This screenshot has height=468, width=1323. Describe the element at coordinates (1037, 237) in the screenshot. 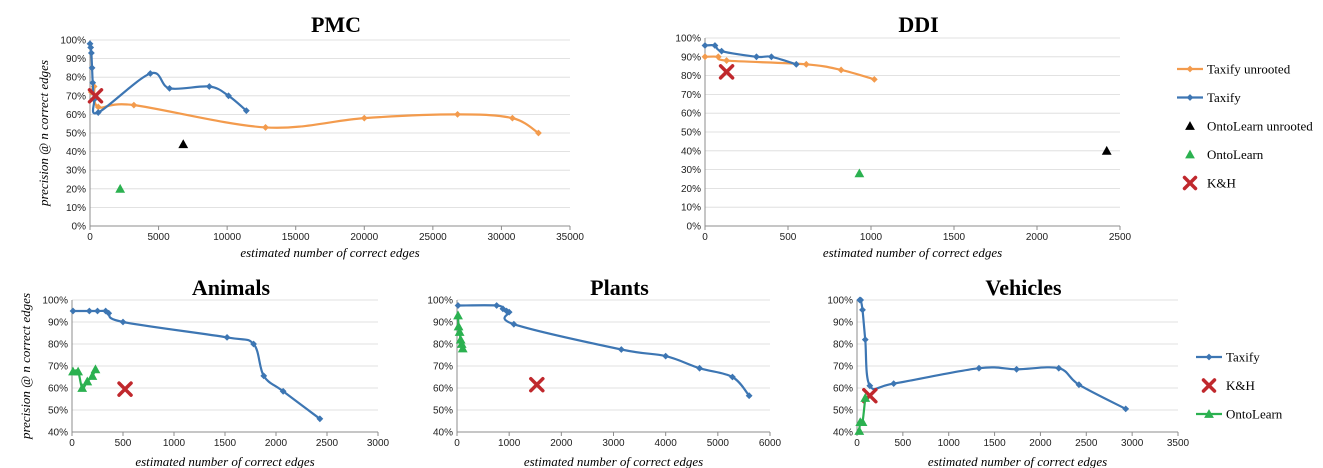

I see `x-tick-label: 2000` at that location.